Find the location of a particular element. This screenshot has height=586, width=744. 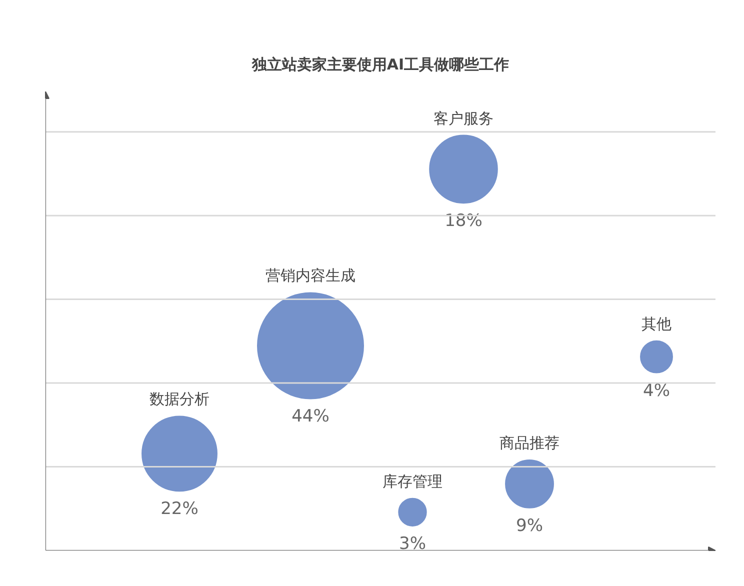

category-label: 客户服务 is located at coordinates (464, 118).